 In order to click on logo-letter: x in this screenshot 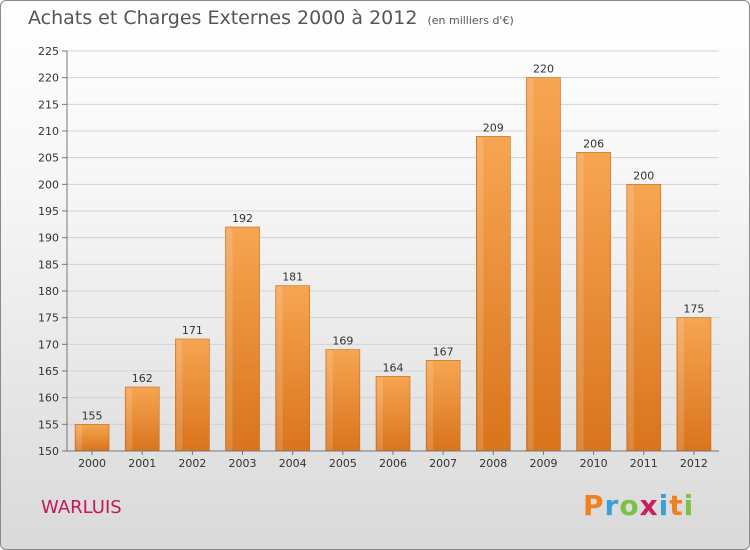, I will do `click(649, 505)`.